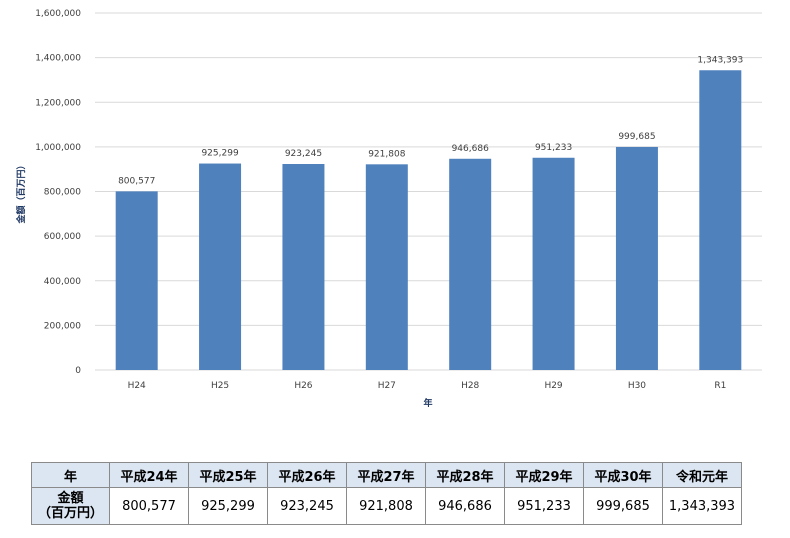 This screenshot has height=538, width=790. Describe the element at coordinates (553, 386) in the screenshot. I see `x-tick-label: H29` at that location.